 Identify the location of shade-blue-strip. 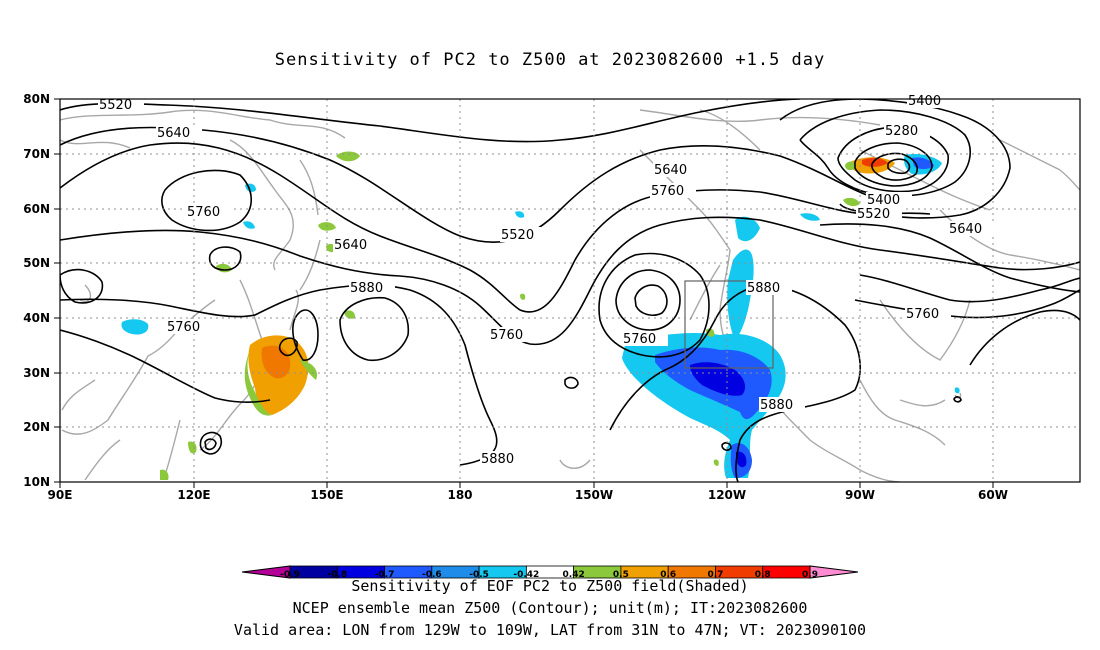
(740, 294).